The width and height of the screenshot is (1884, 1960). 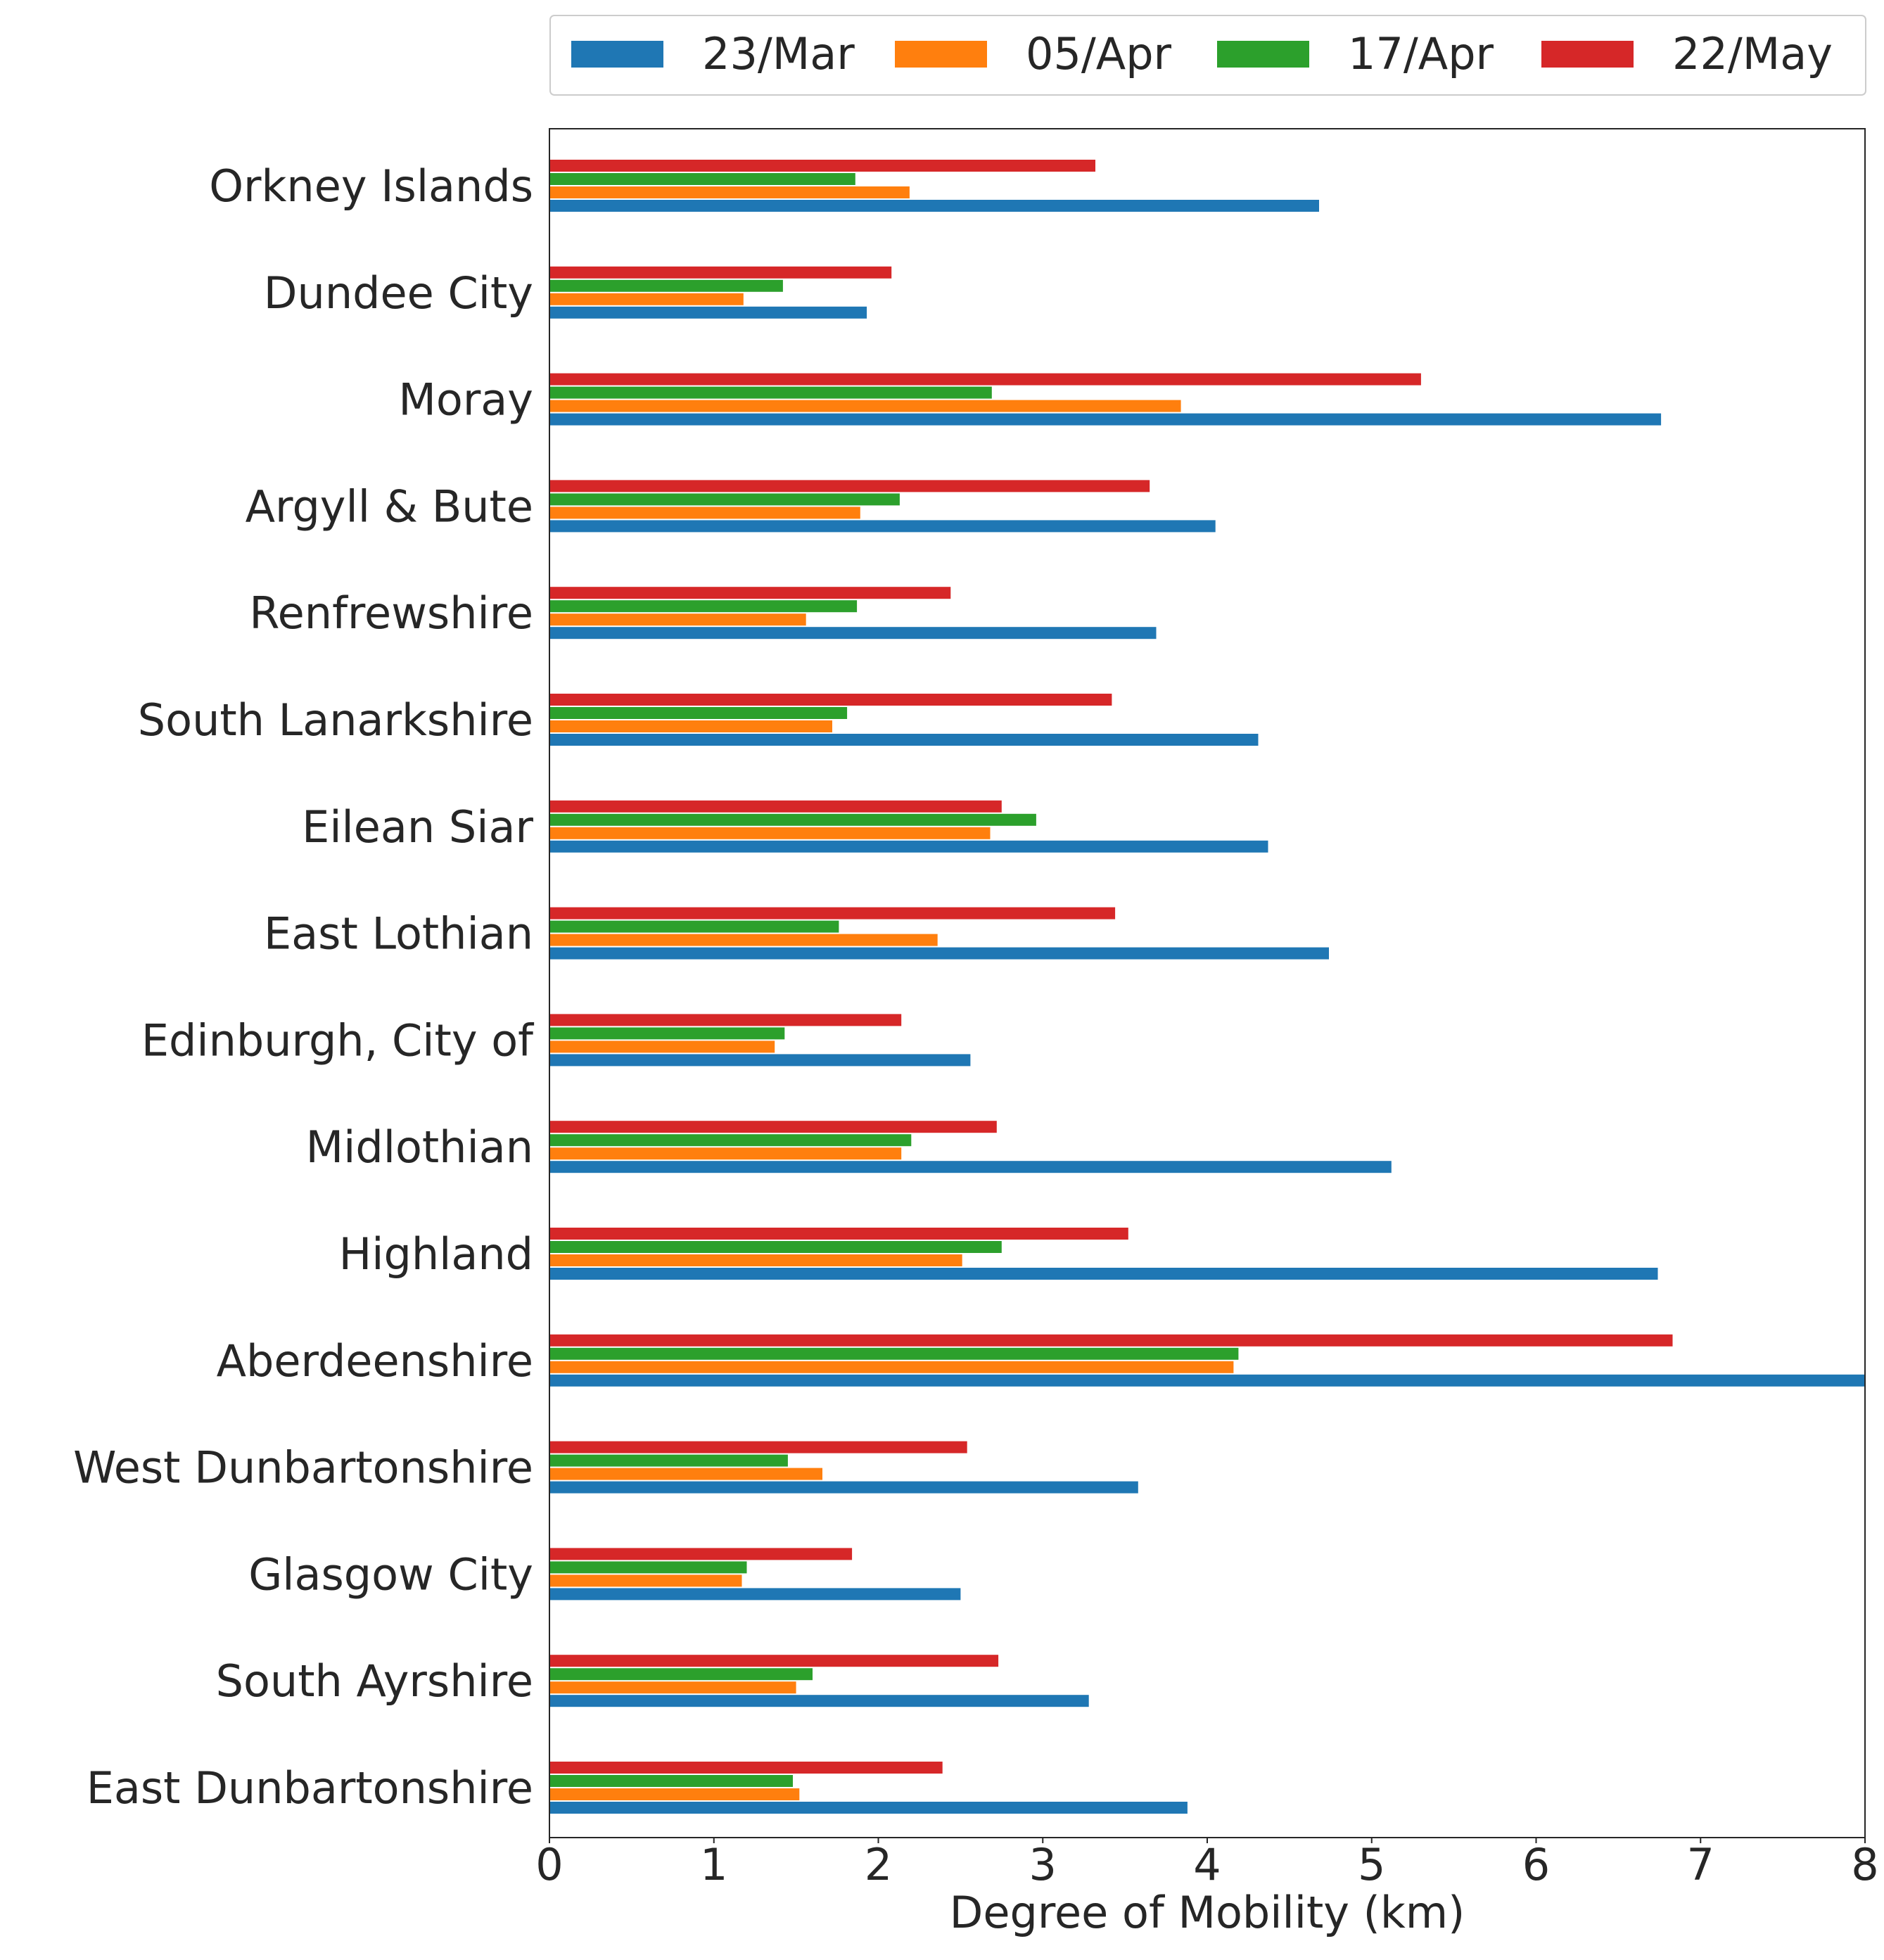 I want to click on y-tick-label: East Dunbartonshire, so click(x=310, y=1788).